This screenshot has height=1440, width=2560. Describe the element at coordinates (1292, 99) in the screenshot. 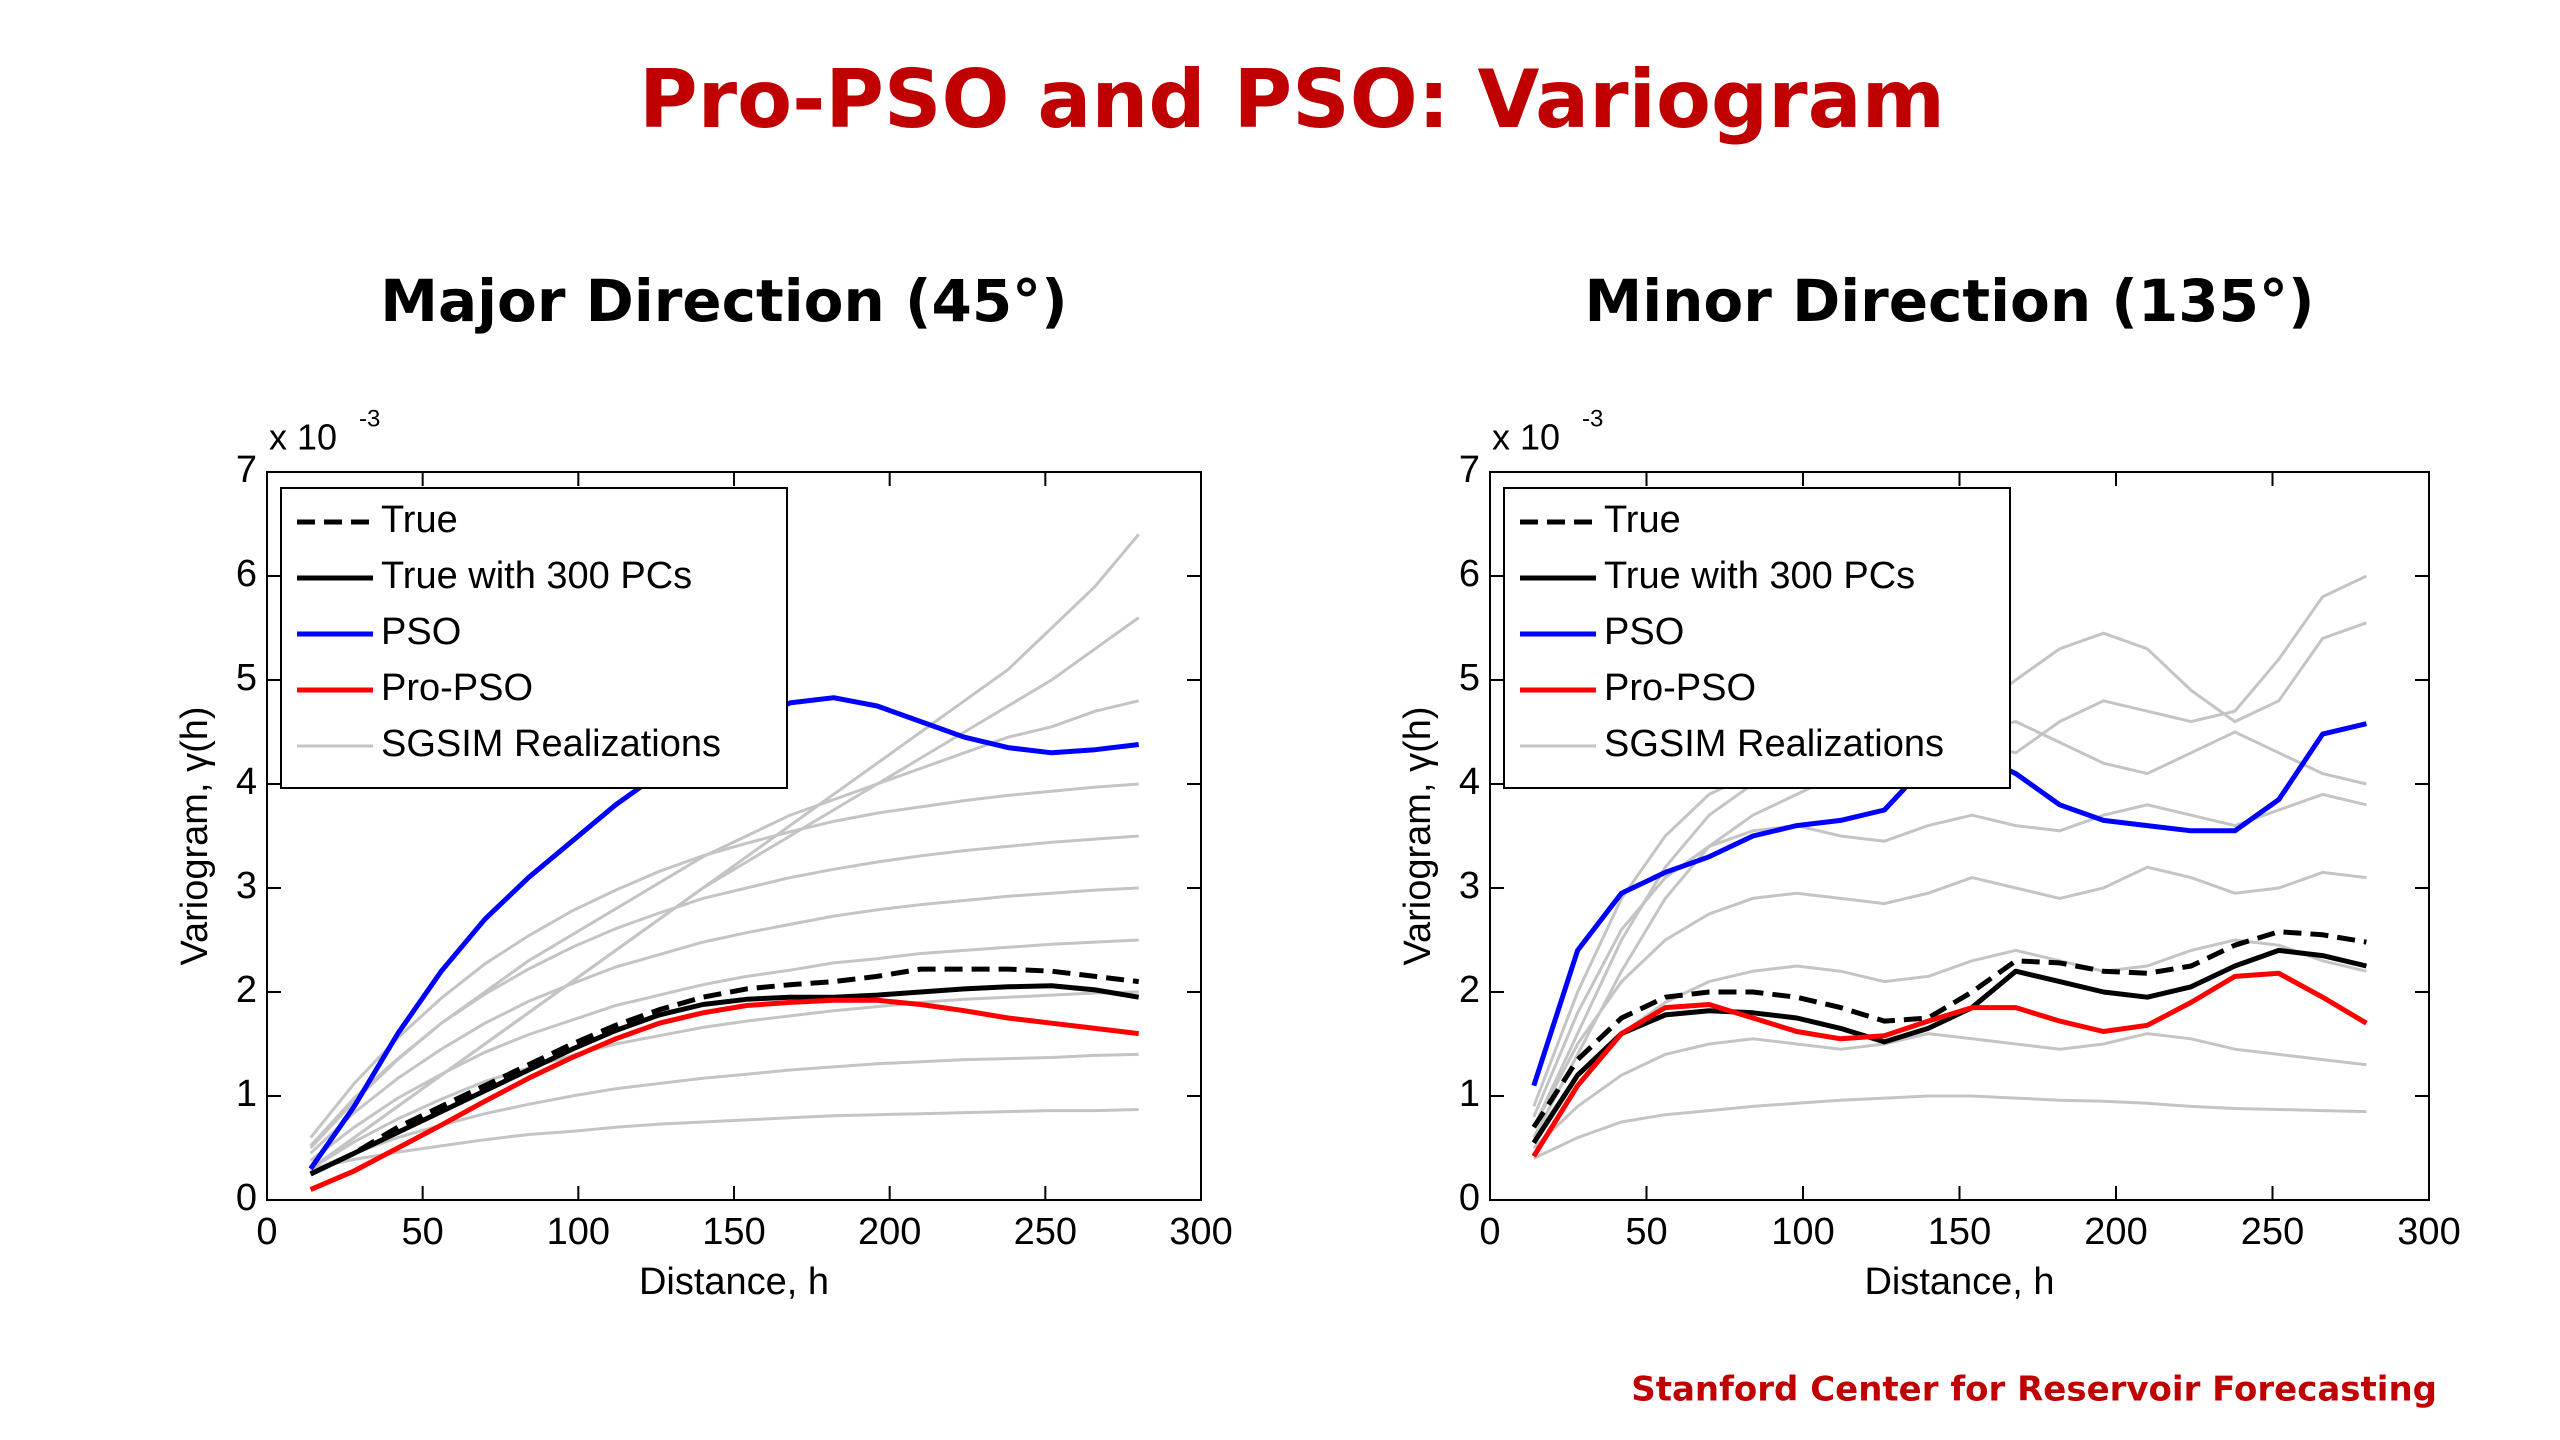

I see `slide-title: Pro-PSO and PSO: Variogram` at that location.